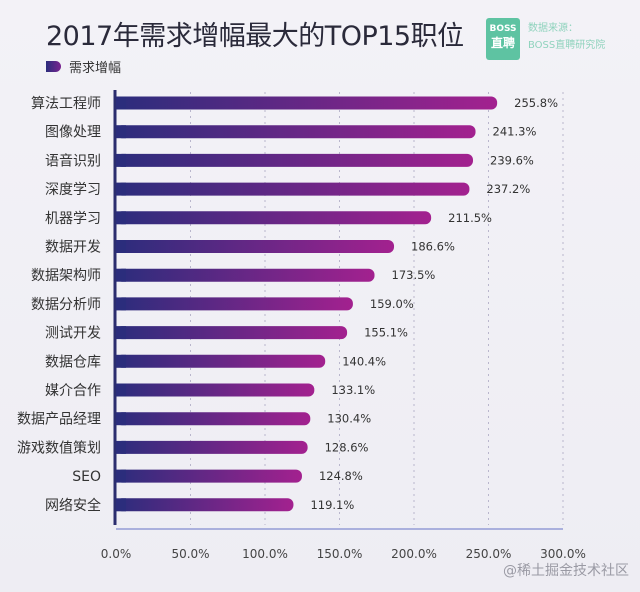 The height and width of the screenshot is (592, 640). What do you see at coordinates (392, 304) in the screenshot?
I see `data-label: 159.0%` at bounding box center [392, 304].